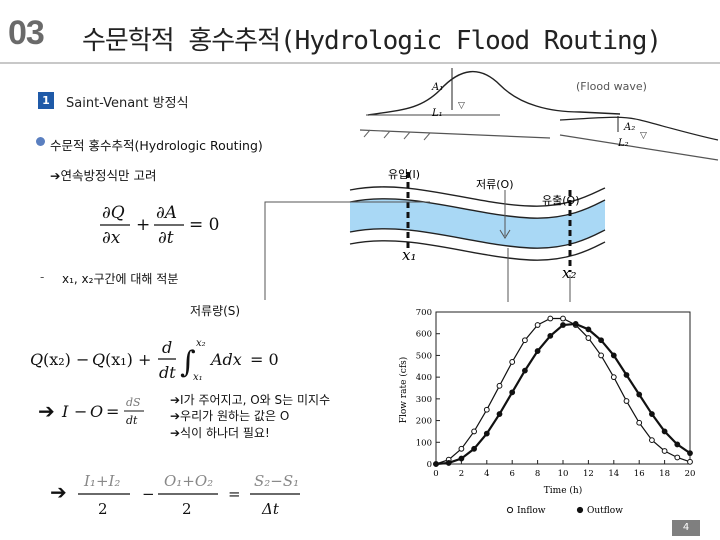  Describe the element at coordinates (510, 510) in the screenshot. I see `legend-inflow-marker` at that location.